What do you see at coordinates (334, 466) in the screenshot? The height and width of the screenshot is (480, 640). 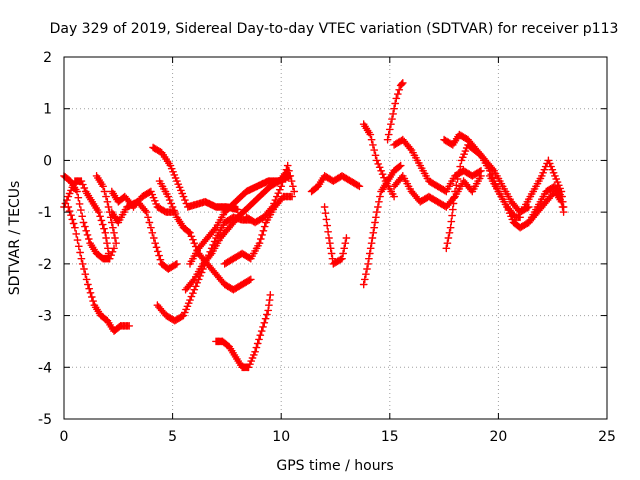 I see `x-axis-label: GPS time / hours` at bounding box center [334, 466].